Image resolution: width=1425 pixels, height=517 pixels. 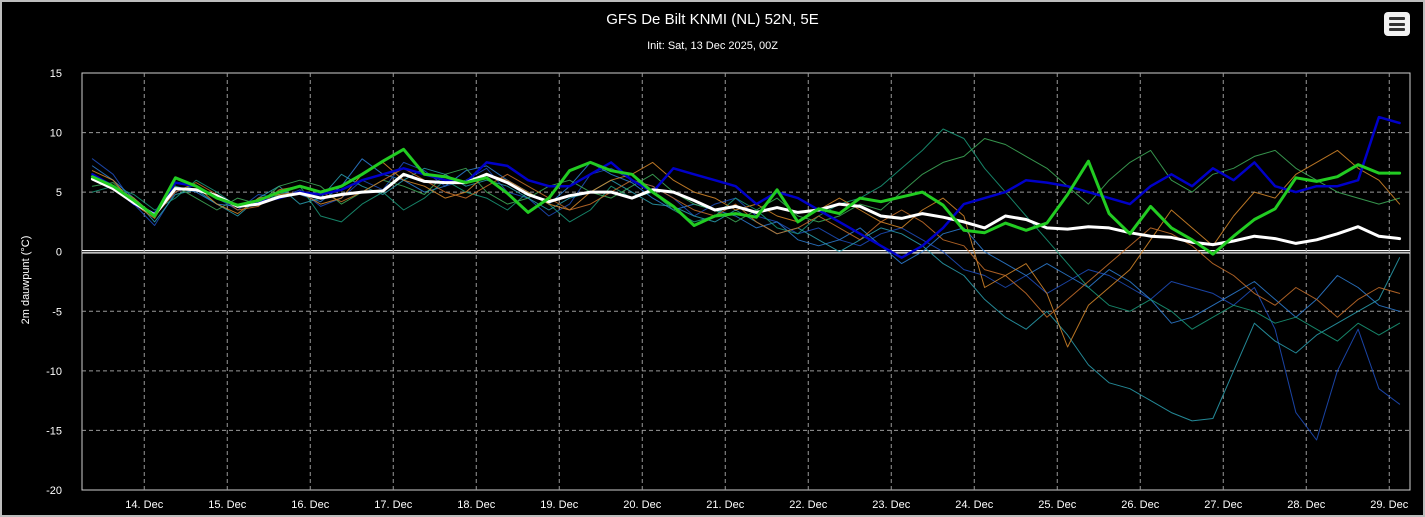 I want to click on y-tick-label: -10, so click(x=54, y=372).